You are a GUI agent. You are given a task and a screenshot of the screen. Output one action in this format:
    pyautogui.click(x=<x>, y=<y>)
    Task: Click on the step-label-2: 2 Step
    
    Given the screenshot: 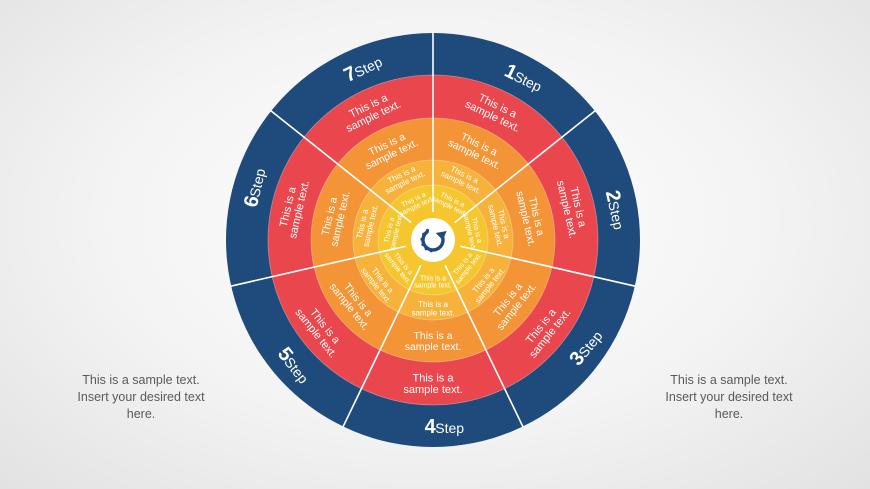 What is the action you would take?
    pyautogui.click(x=616, y=210)
    